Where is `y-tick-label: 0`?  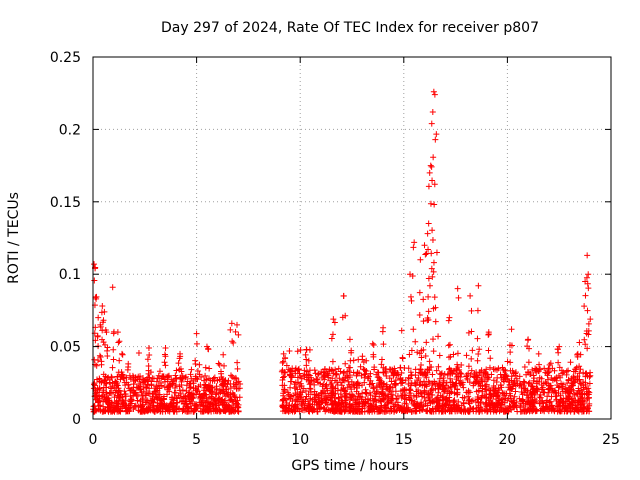
y-tick-label: 0 is located at coordinates (76, 420).